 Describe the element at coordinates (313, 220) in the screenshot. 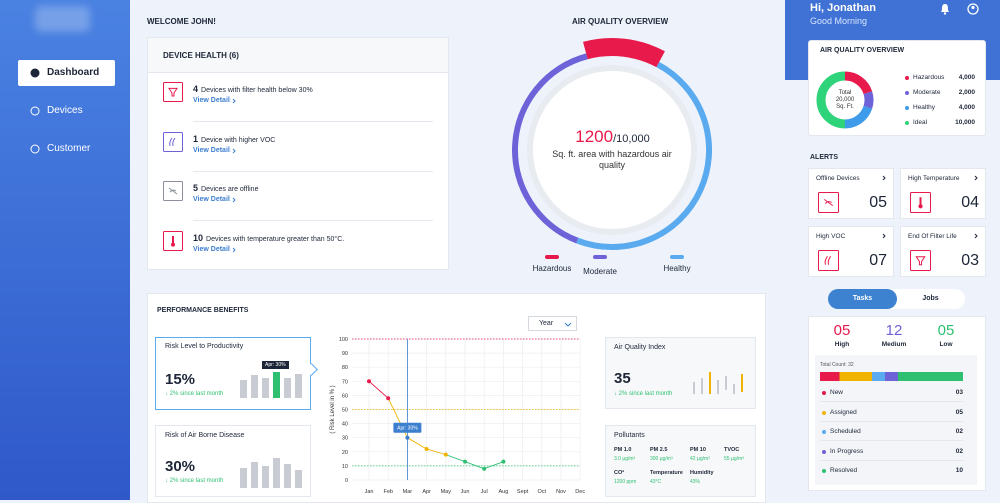

I see `separator` at that location.